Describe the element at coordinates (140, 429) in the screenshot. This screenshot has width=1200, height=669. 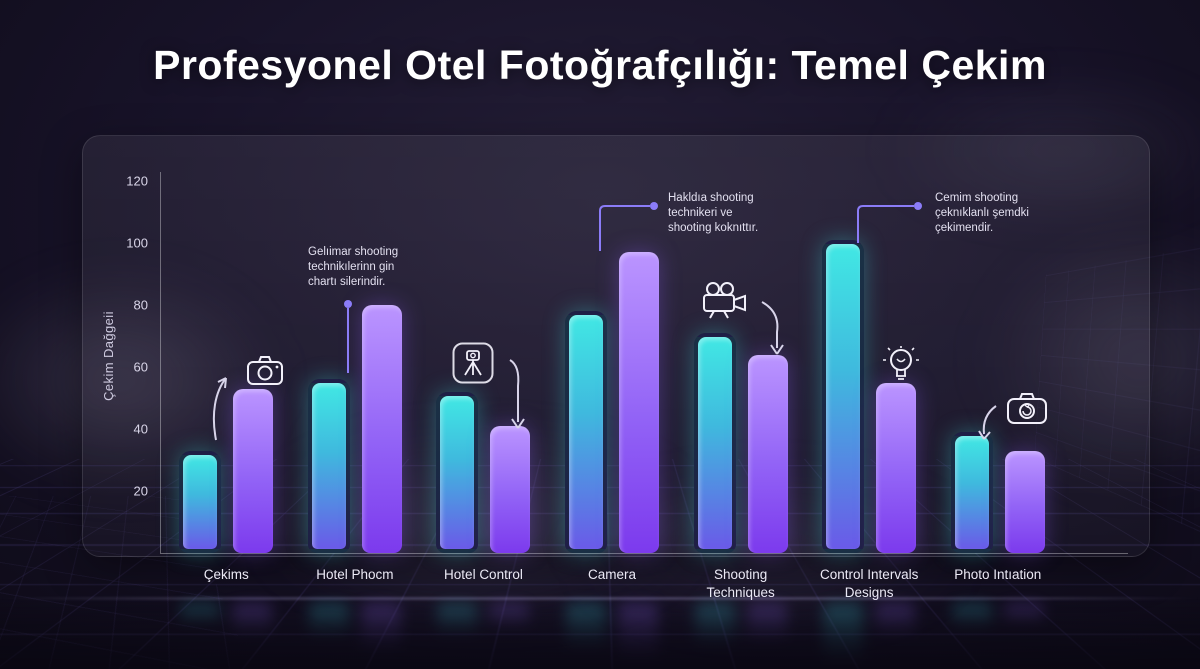
I see `y-tick-label: 40` at that location.